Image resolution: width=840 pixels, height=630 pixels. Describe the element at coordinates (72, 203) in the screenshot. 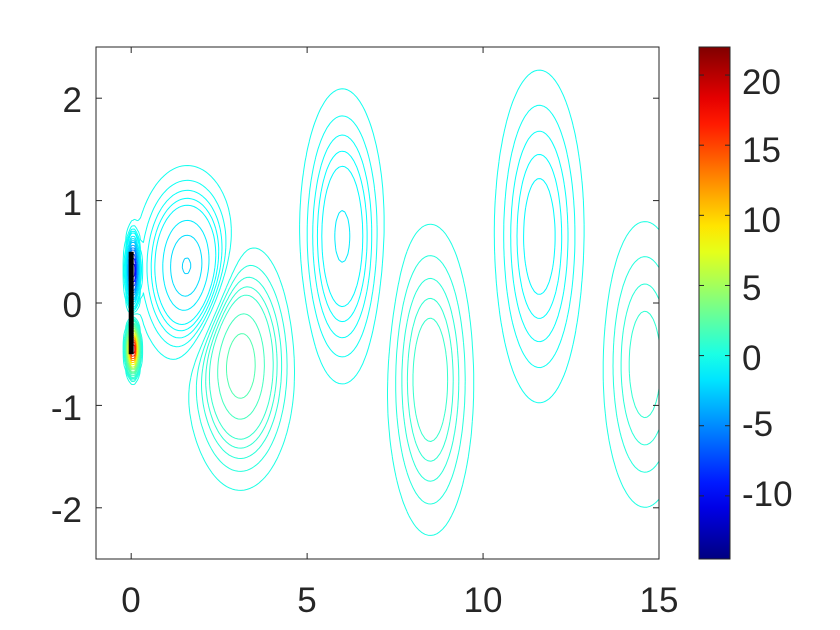

I see `y-tick-label: 1` at that location.